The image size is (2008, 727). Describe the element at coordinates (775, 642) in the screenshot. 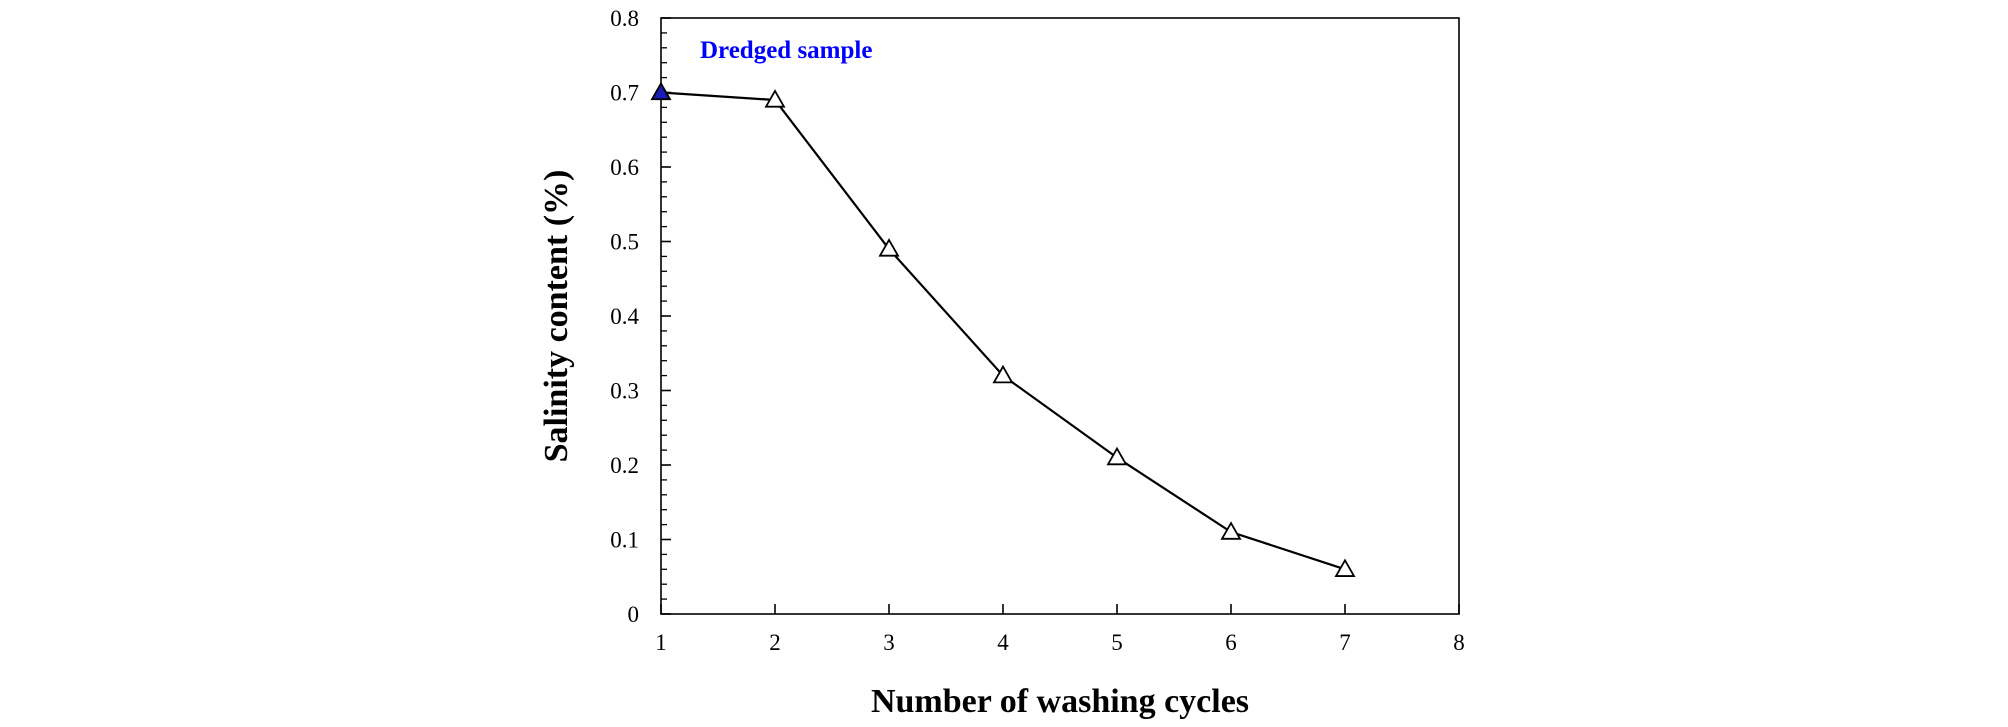

I see `x-tick-label: 2` at that location.